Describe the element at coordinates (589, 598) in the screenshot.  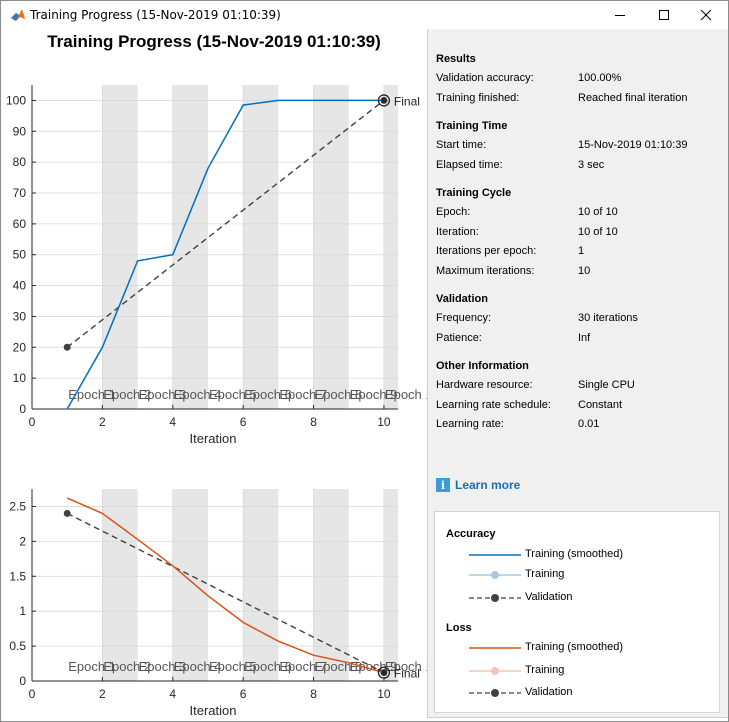
I see `legend-accuracy-validation: Validation` at that location.